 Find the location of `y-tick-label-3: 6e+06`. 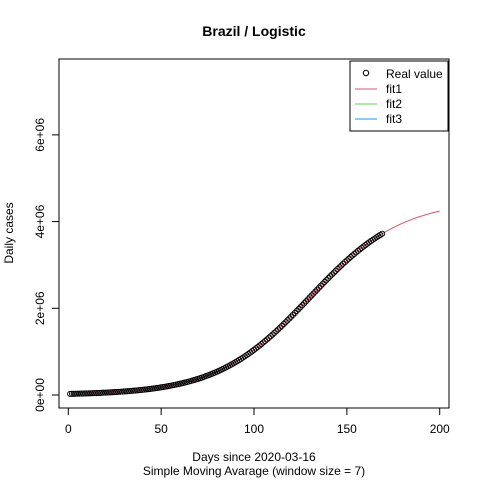

y-tick-label-3: 6e+06 is located at coordinates (40, 135).